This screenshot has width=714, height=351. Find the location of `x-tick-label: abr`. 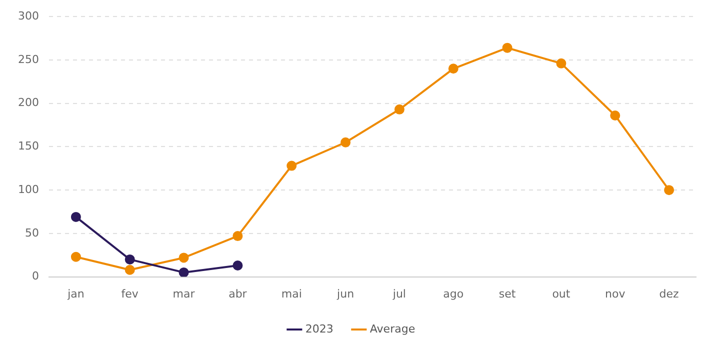

x-tick-label: abr is located at coordinates (238, 293).